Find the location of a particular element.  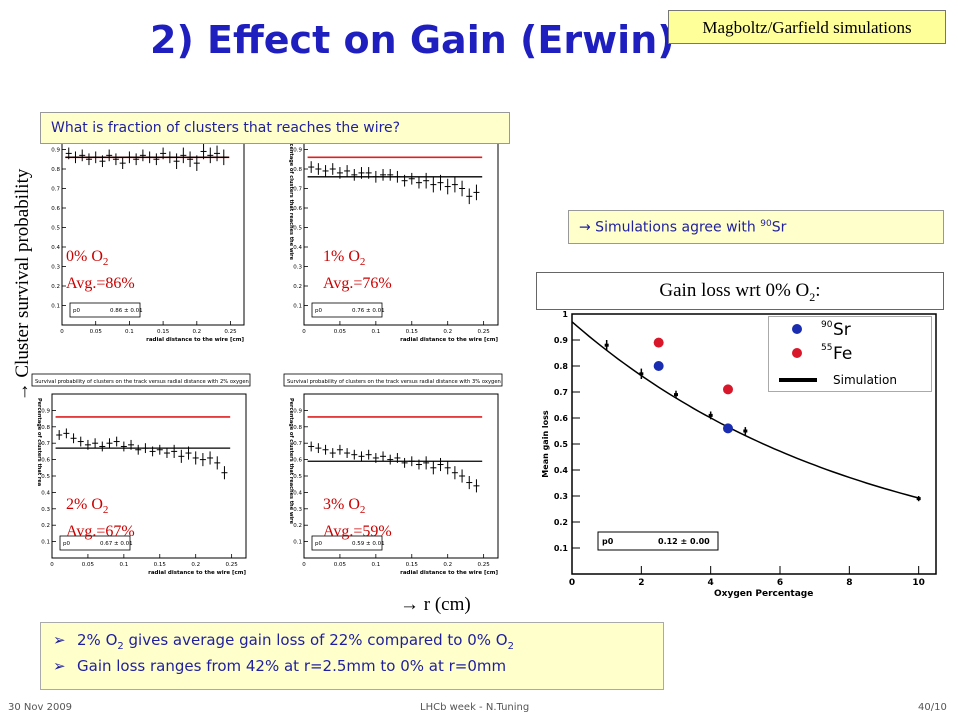

panel1-xtick-label: 0.1 is located at coordinates (375, 332).